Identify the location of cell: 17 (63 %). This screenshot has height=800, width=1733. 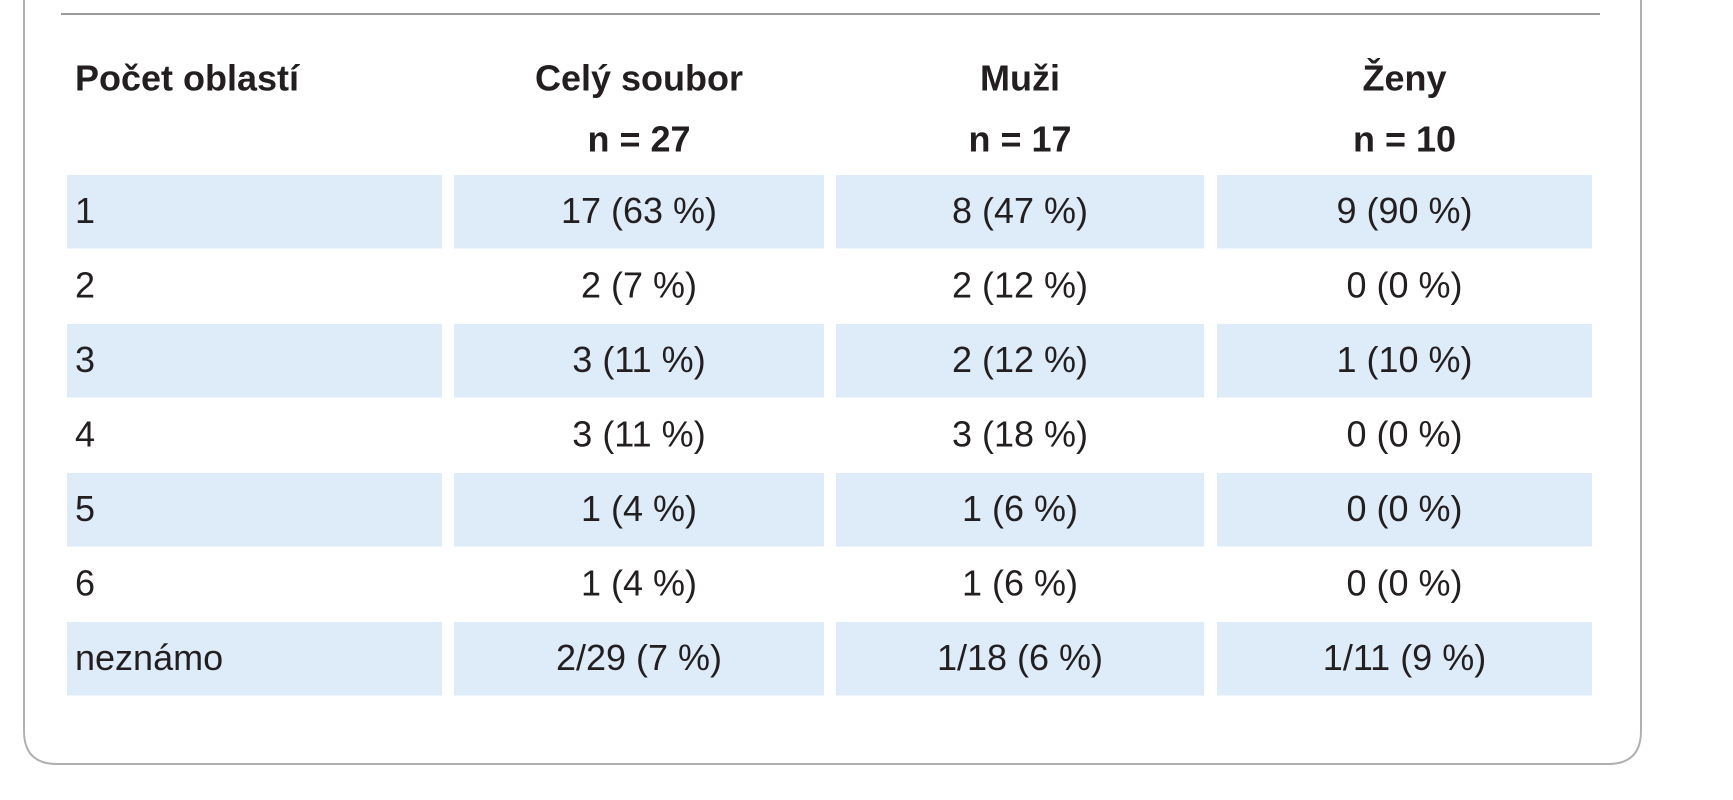
(639, 210).